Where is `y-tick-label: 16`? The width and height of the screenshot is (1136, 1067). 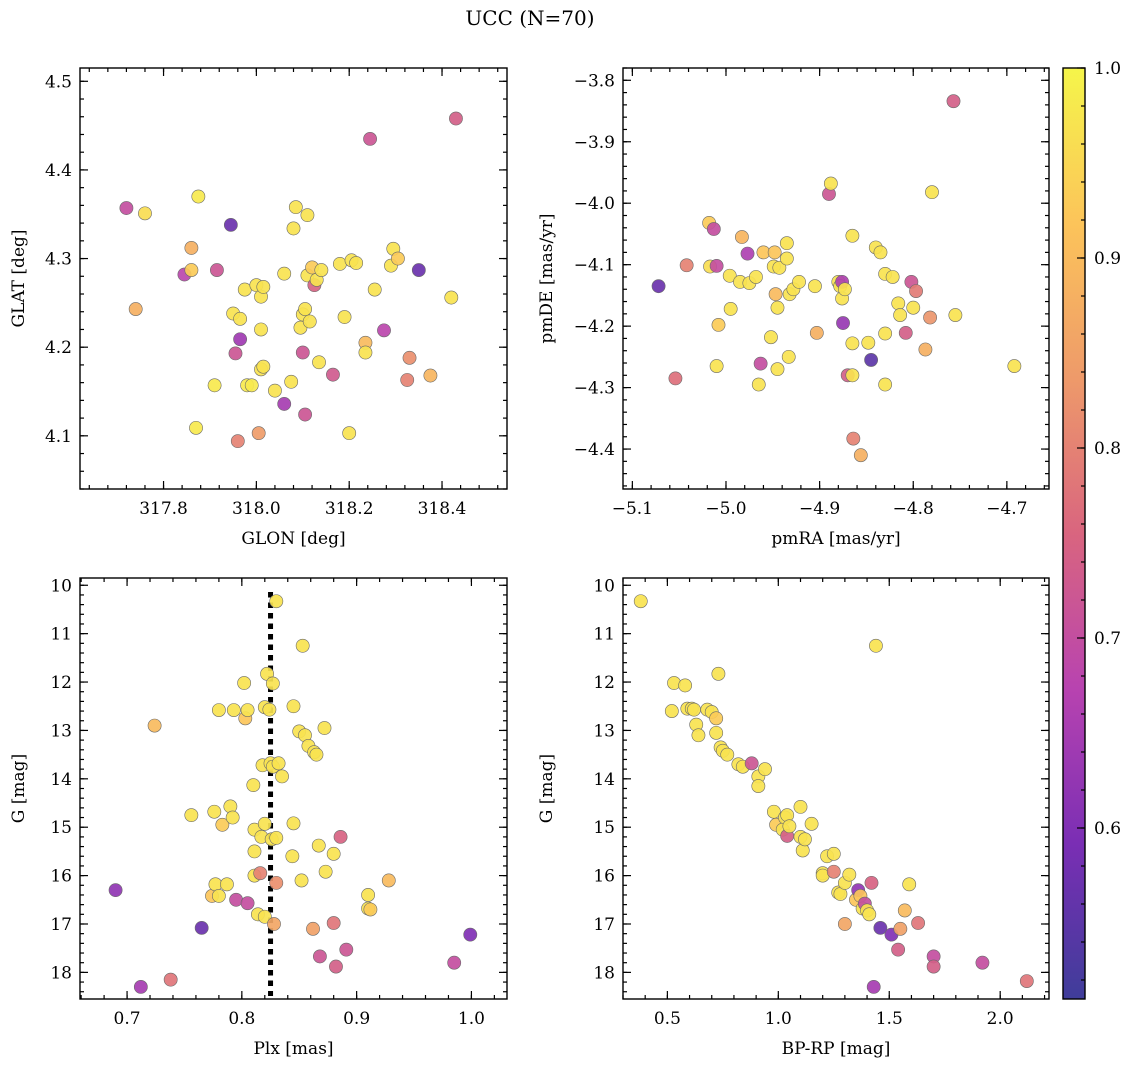 y-tick-label: 16 is located at coordinates (61, 877).